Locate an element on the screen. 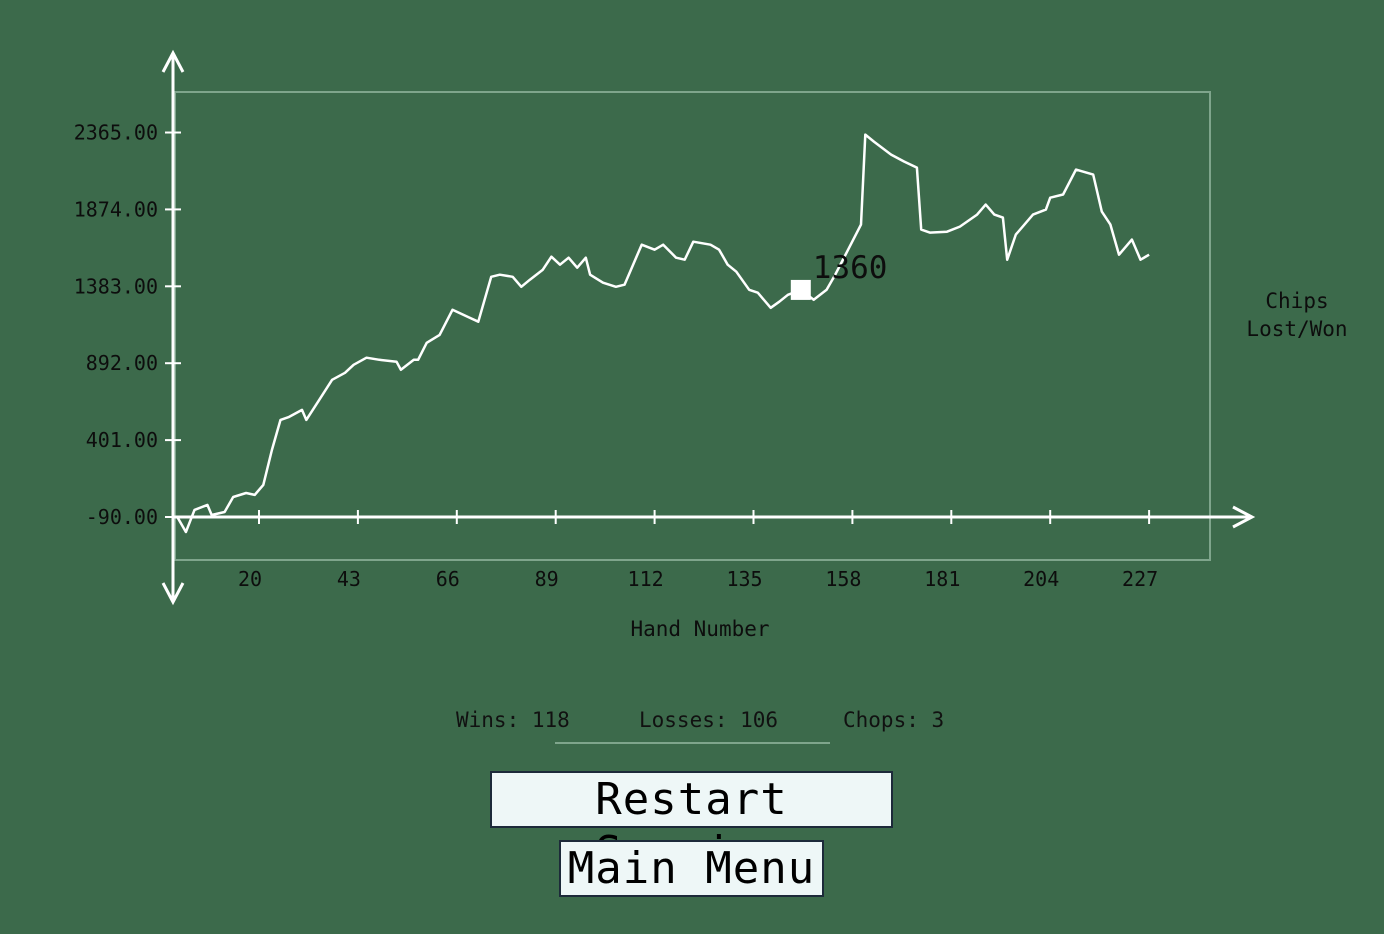 The width and height of the screenshot is (1384, 934). x-tick-label: 181 is located at coordinates (942, 579).